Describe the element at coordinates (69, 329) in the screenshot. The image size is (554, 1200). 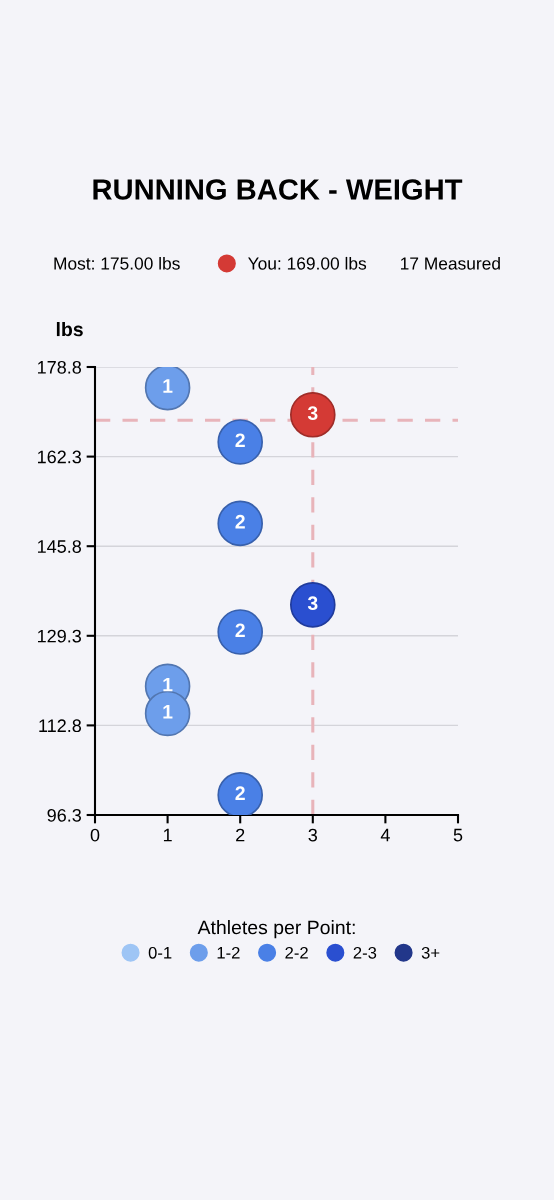
I see `y-axis-title: lbs` at that location.